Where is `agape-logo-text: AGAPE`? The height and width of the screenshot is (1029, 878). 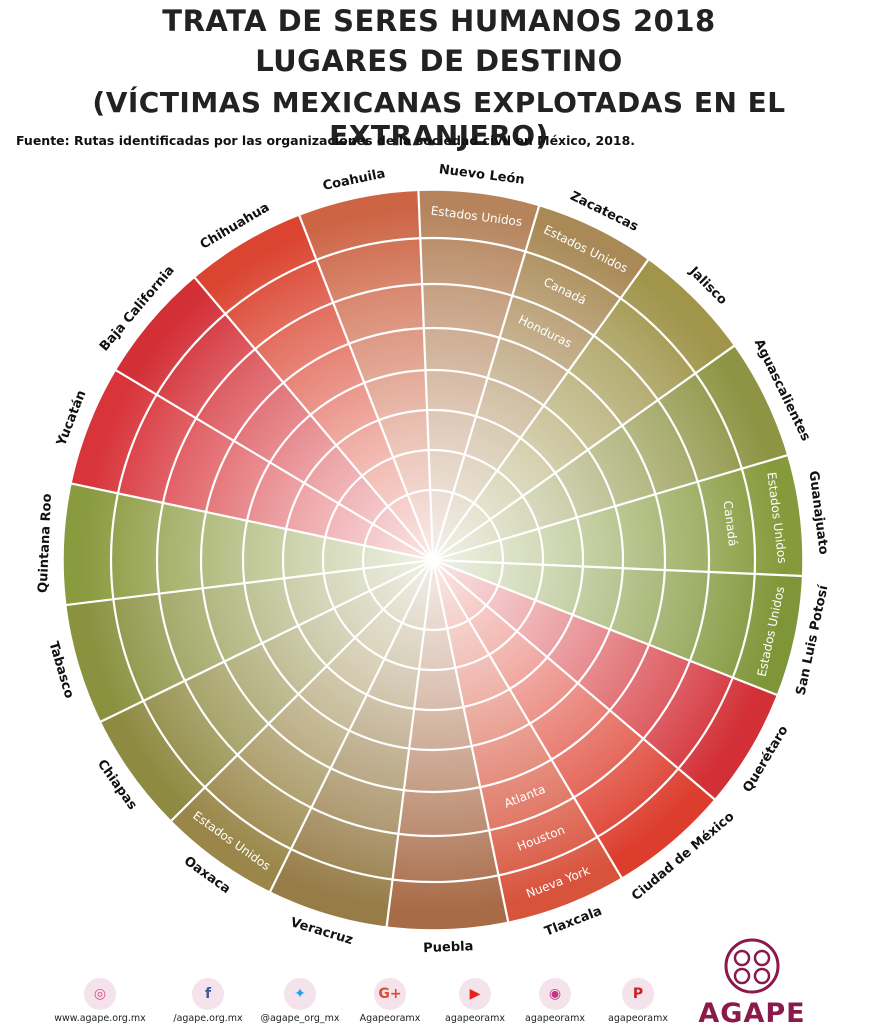 agape-logo-text: AGAPE is located at coordinates (752, 1013).